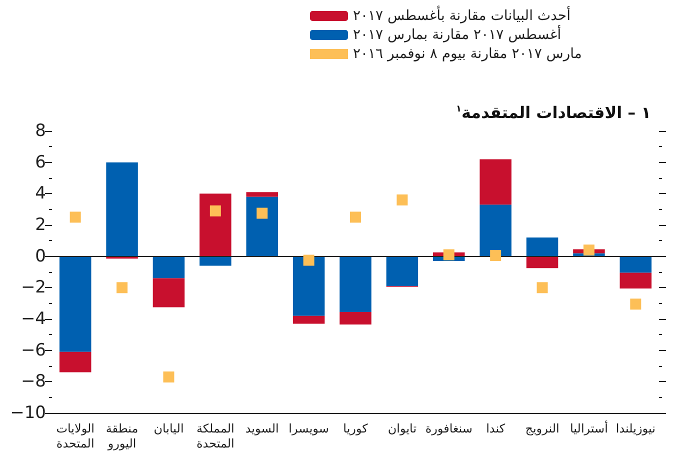 The height and width of the screenshot is (459, 691). I want to click on y-tick-label: 0, so click(40, 256).